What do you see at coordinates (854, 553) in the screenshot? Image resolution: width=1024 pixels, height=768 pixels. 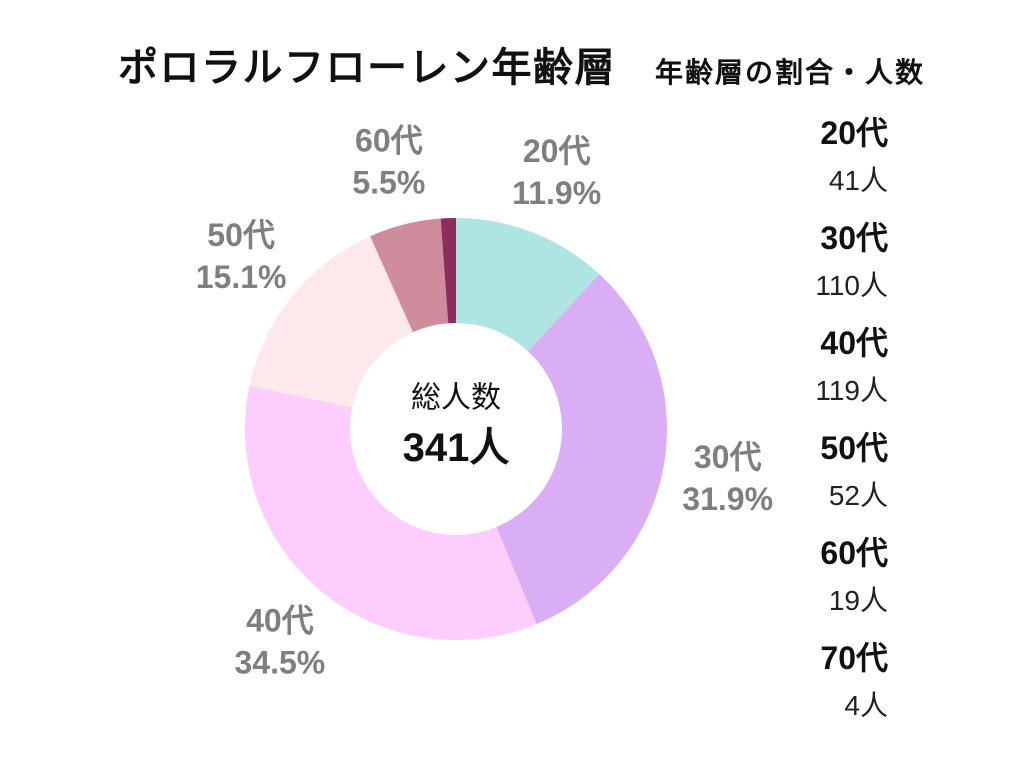 I see `side-item-category: 60代` at bounding box center [854, 553].